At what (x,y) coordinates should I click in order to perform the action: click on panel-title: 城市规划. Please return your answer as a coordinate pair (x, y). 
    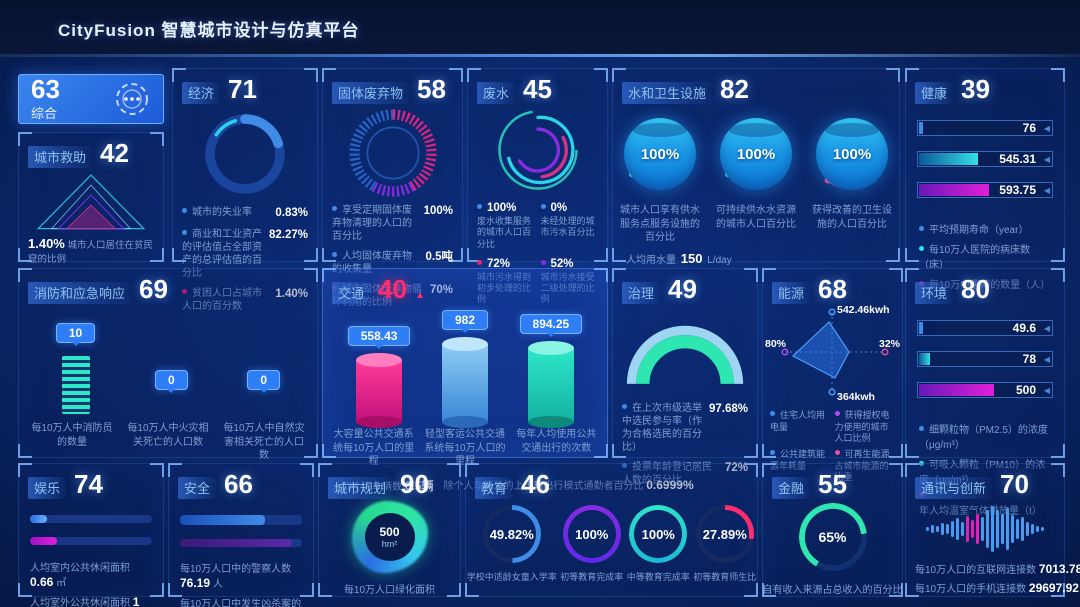
    Looking at the image, I should click on (360, 488).